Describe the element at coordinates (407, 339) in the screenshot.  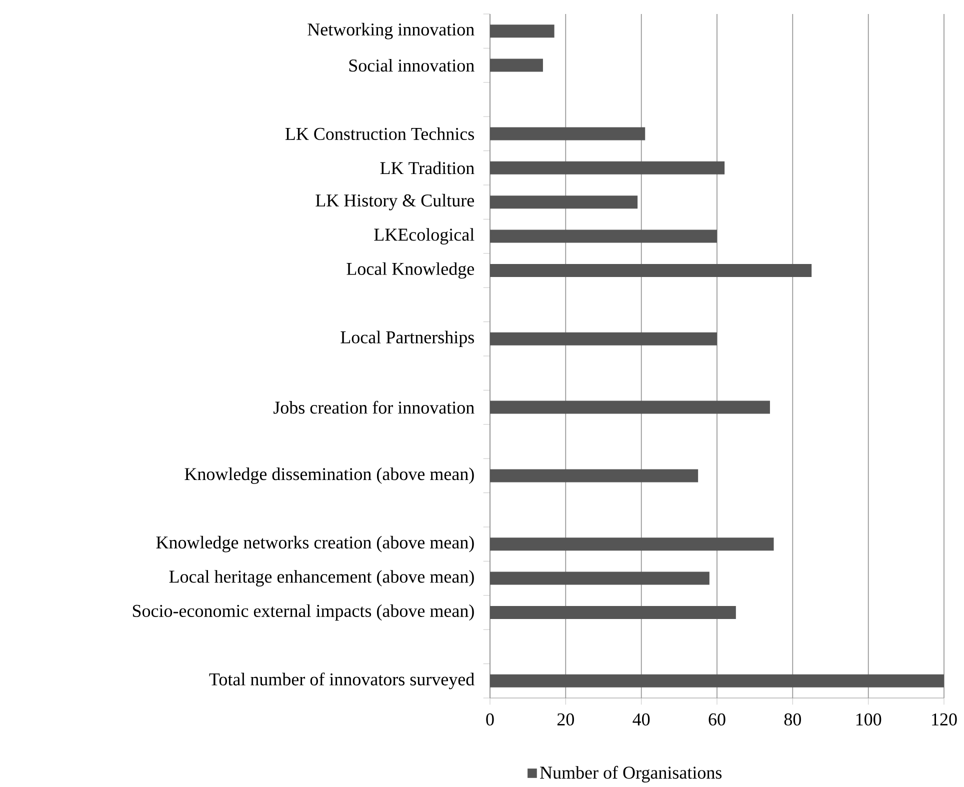
I see `y-tick-label: Local Partnerships` at that location.